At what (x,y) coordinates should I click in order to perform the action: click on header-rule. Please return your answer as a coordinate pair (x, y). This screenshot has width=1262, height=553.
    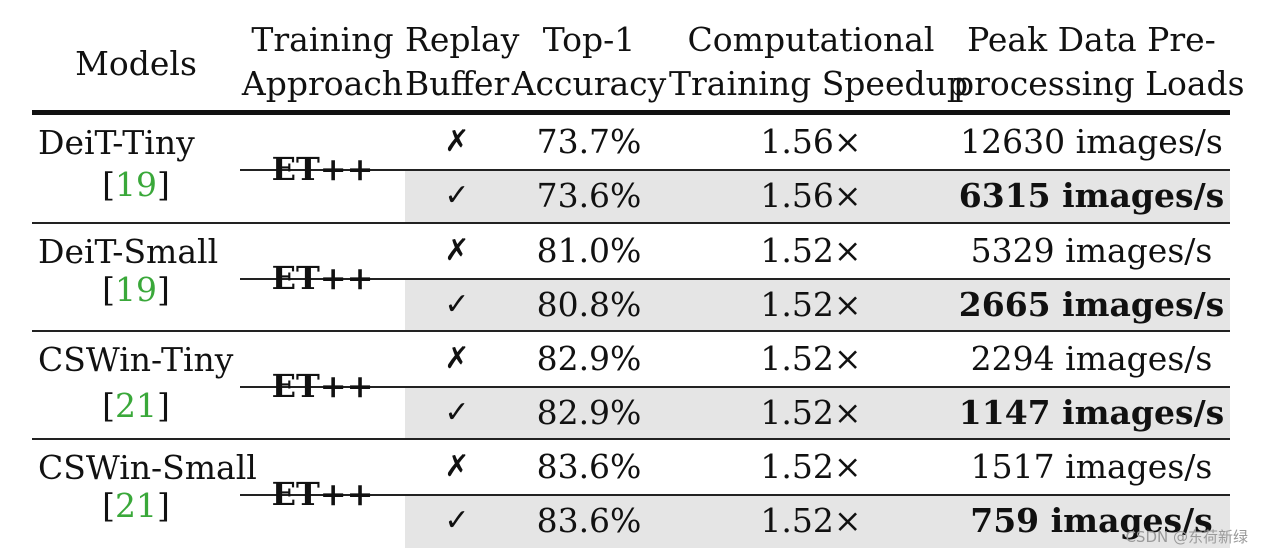
    Looking at the image, I should click on (631, 112).